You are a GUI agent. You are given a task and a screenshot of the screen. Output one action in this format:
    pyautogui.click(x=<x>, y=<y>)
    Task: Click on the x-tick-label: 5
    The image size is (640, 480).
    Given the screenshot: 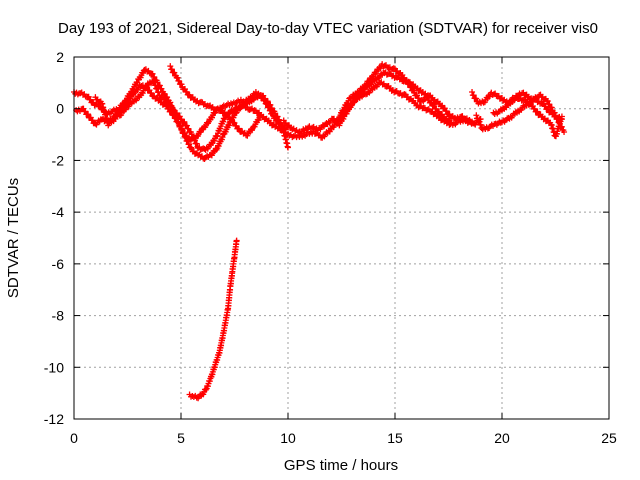 What is the action you would take?
    pyautogui.click(x=181, y=438)
    